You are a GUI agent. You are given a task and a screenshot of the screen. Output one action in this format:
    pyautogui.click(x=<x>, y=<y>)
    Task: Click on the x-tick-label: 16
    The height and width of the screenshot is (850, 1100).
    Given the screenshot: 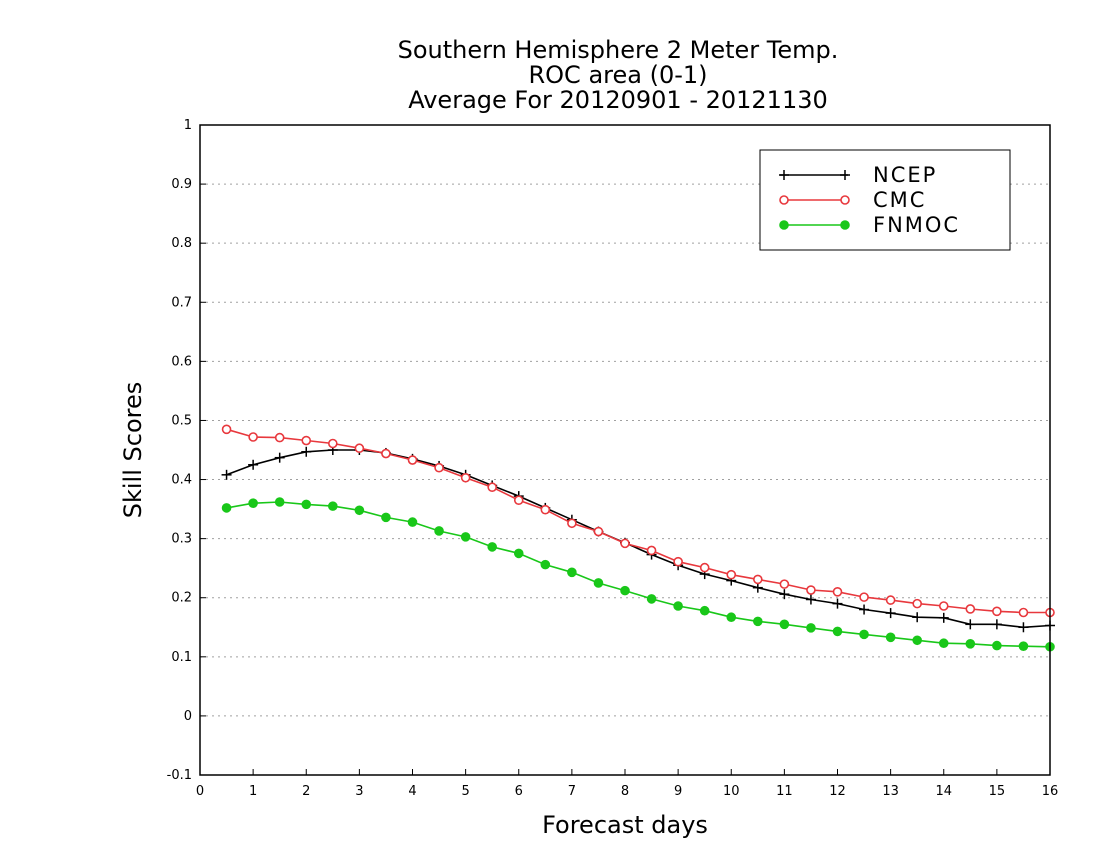 What is the action you would take?
    pyautogui.click(x=1050, y=791)
    